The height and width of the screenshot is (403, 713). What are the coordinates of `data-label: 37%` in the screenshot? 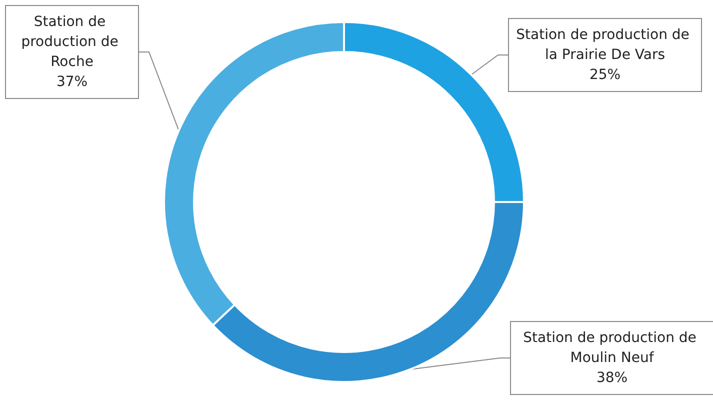 It's located at (72, 82).